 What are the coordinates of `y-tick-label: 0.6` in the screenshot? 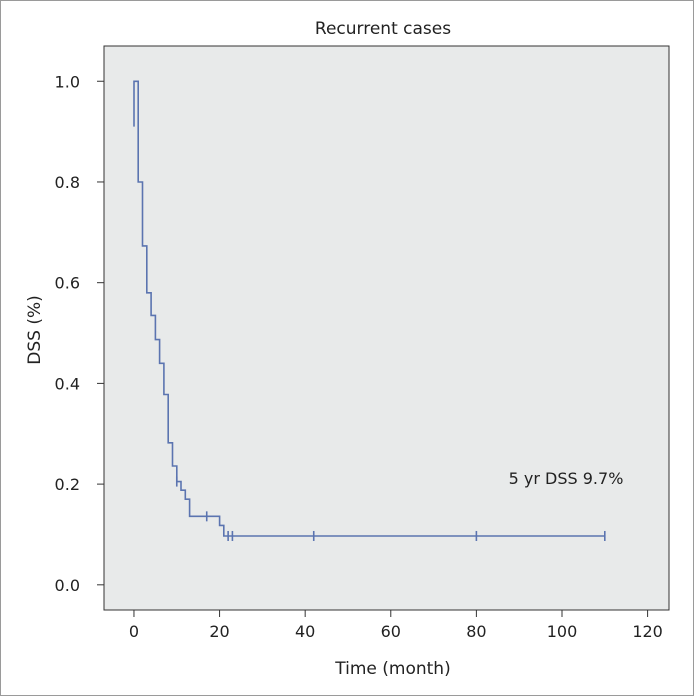 It's located at (67, 283).